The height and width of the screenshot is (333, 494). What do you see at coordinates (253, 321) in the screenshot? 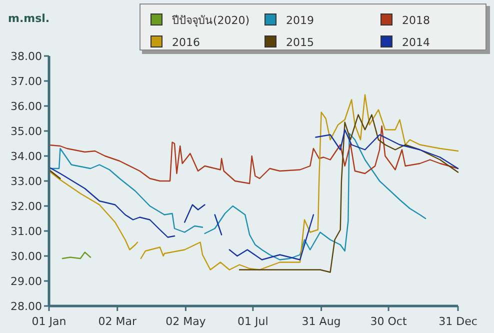
I see `x-tick-label: 01 Jul` at bounding box center [253, 321].